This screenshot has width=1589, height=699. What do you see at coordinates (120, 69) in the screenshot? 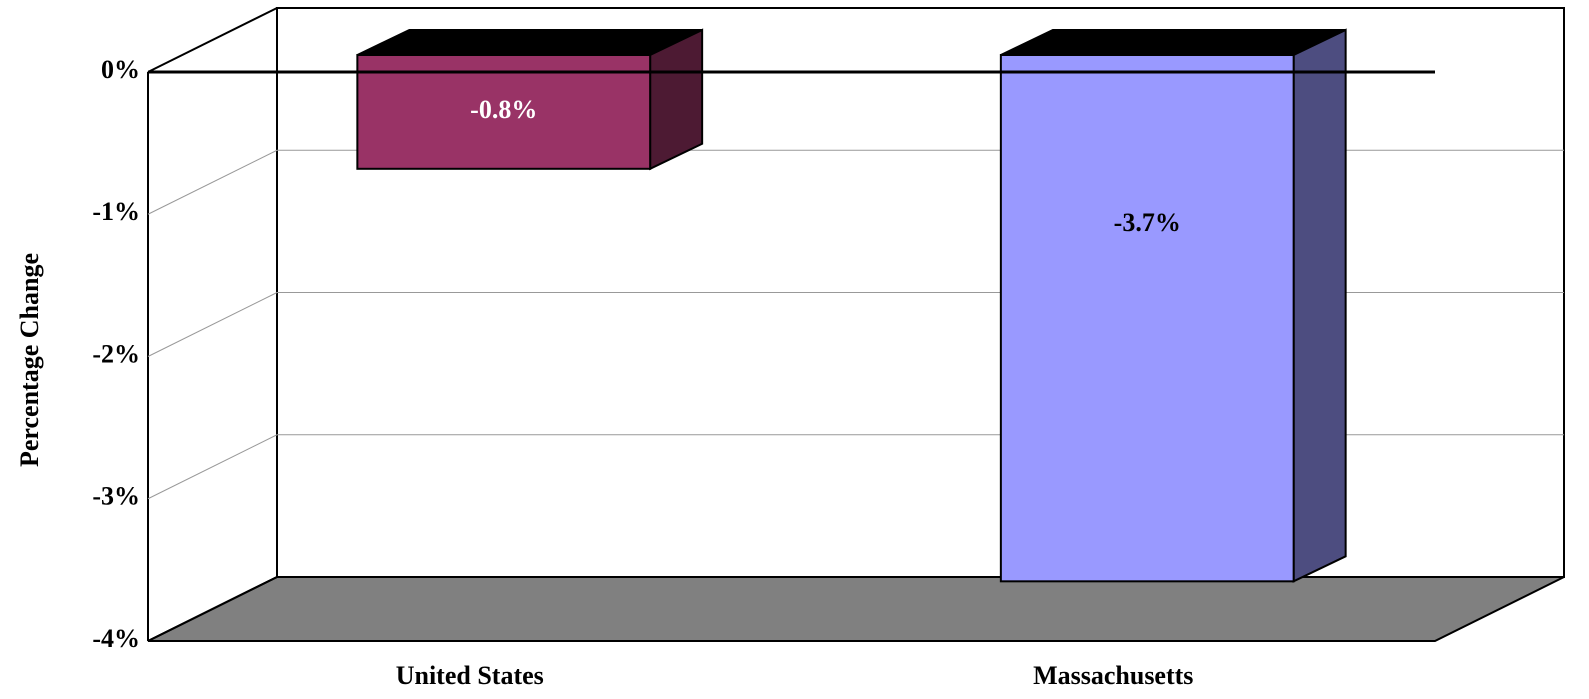
I see `y-tick-label: 0%` at bounding box center [120, 69].